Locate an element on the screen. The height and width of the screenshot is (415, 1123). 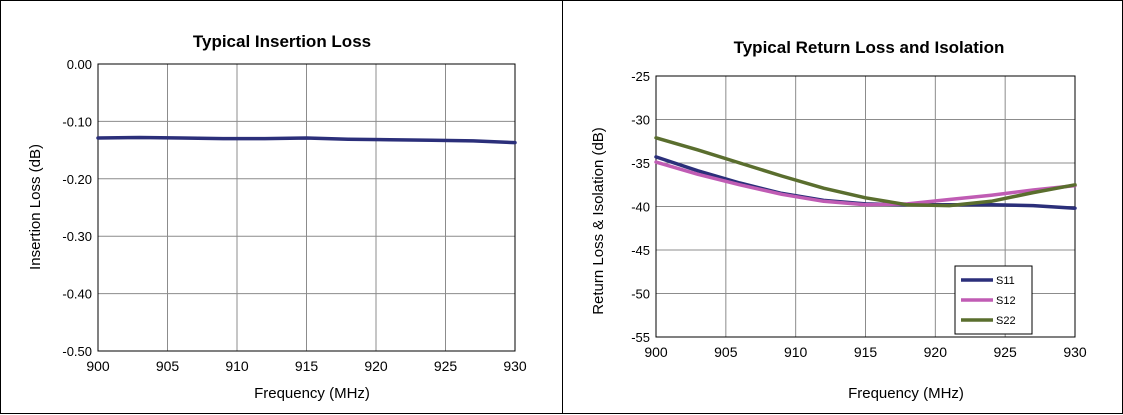
y-tick-label: -0.30 is located at coordinates (77, 236).